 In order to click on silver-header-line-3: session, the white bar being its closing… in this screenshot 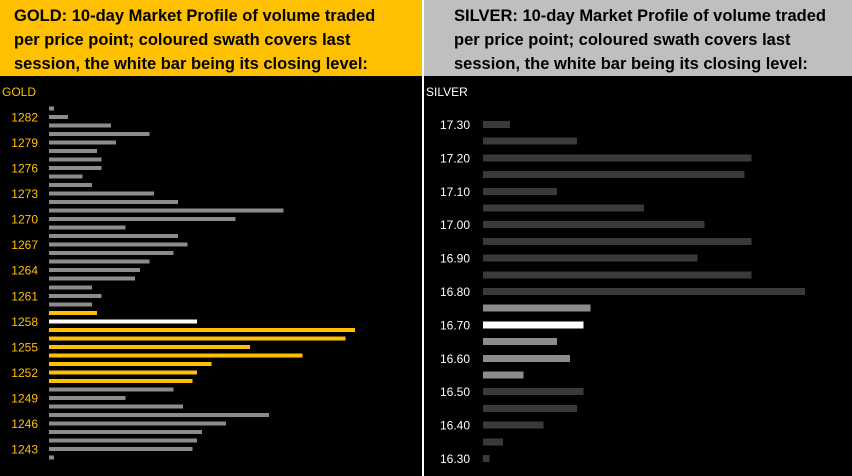, I will do `click(631, 64)`.